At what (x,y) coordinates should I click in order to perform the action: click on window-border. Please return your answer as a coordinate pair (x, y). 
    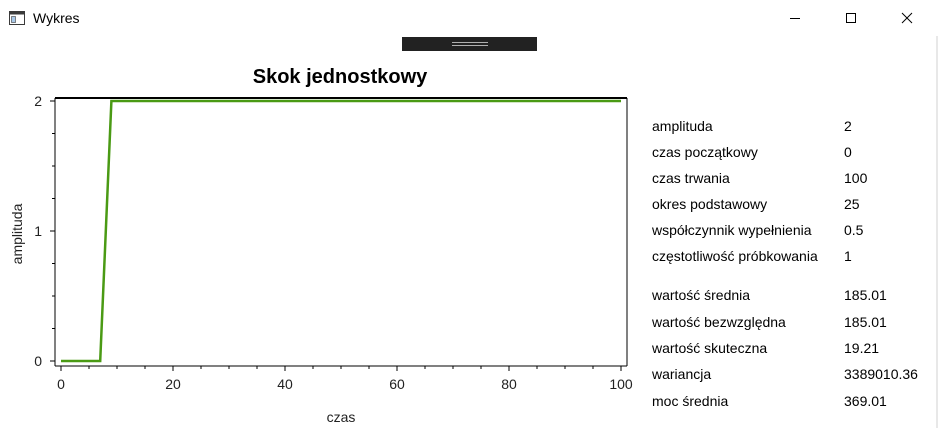
    Looking at the image, I should click on (937, 232).